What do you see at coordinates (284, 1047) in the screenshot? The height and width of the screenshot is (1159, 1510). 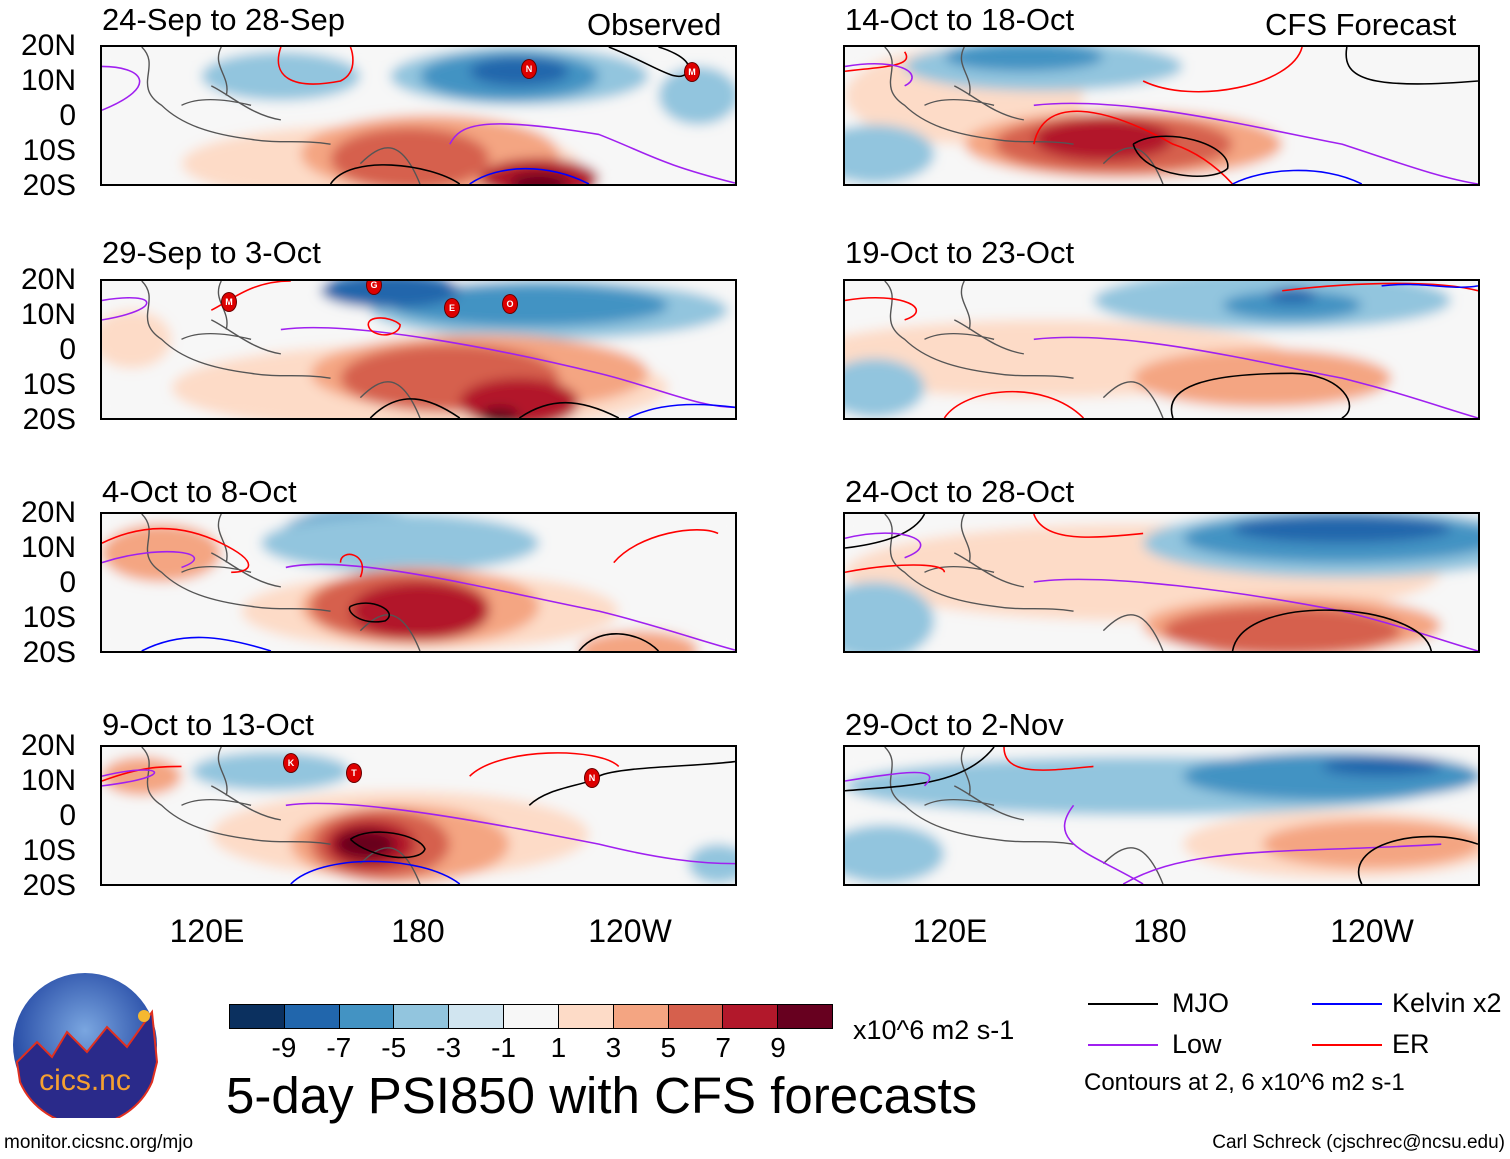 I see `colorbar-tick-label: -9` at bounding box center [284, 1047].